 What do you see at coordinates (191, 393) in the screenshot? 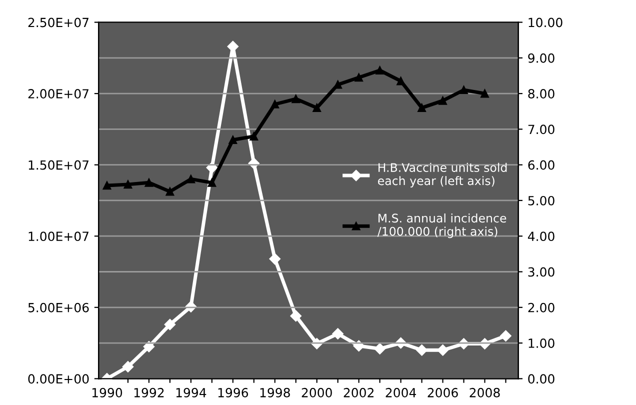
I see `x-tick-label: 1994` at bounding box center [191, 393].